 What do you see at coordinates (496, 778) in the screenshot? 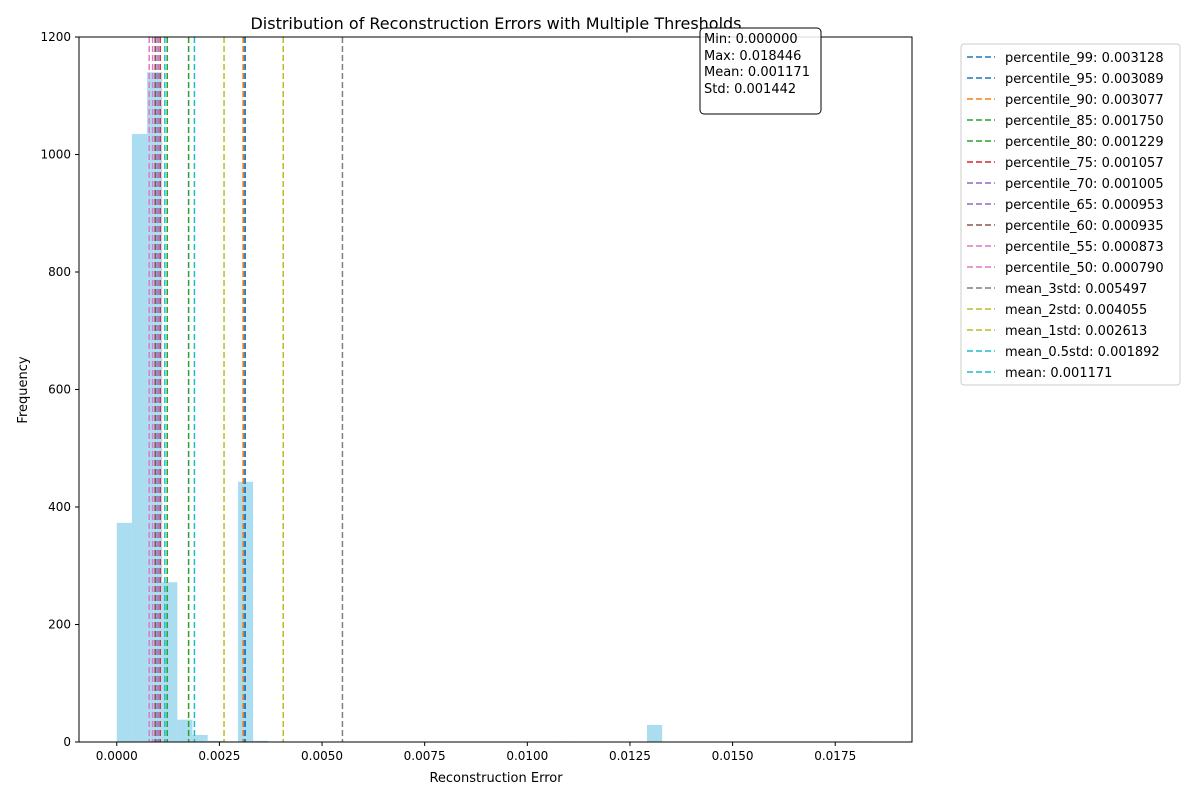
I see `x-axis-label: Reconstruction Error` at bounding box center [496, 778].